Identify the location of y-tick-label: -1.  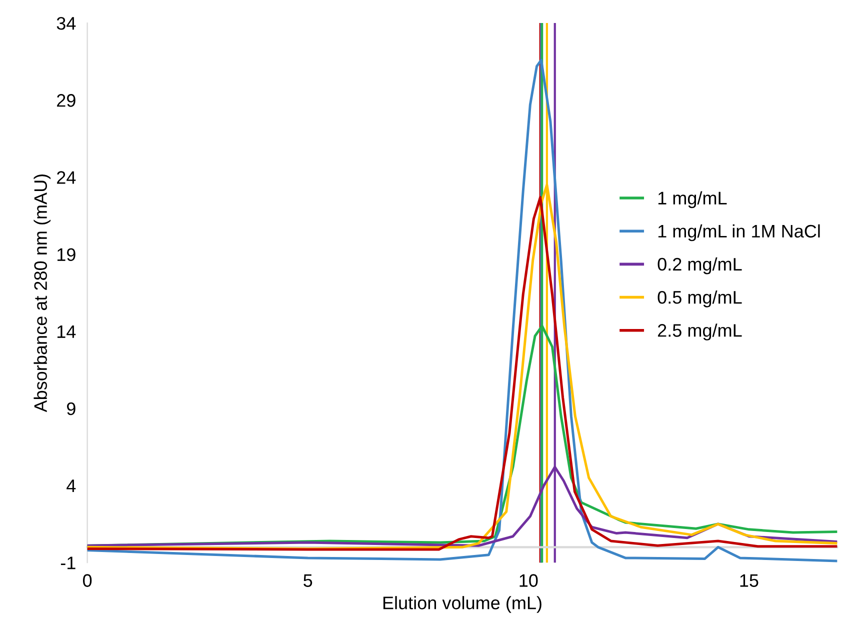
(68, 563).